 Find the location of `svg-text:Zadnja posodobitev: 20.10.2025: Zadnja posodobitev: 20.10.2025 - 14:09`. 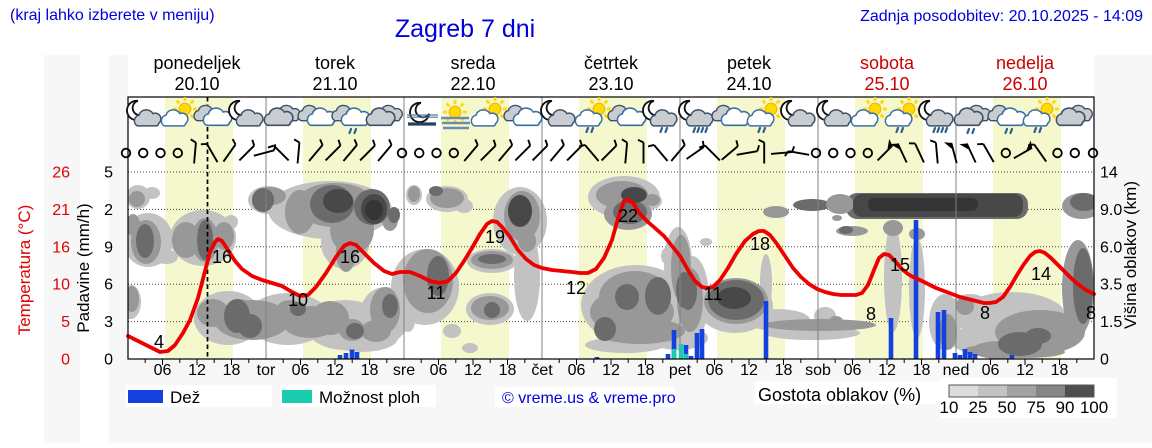

svg-text:Zadnja posodobitev: 20.10.2025: Zadnja posodobitev: 20.10.2025 - 14:09 is located at coordinates (1001, 16).